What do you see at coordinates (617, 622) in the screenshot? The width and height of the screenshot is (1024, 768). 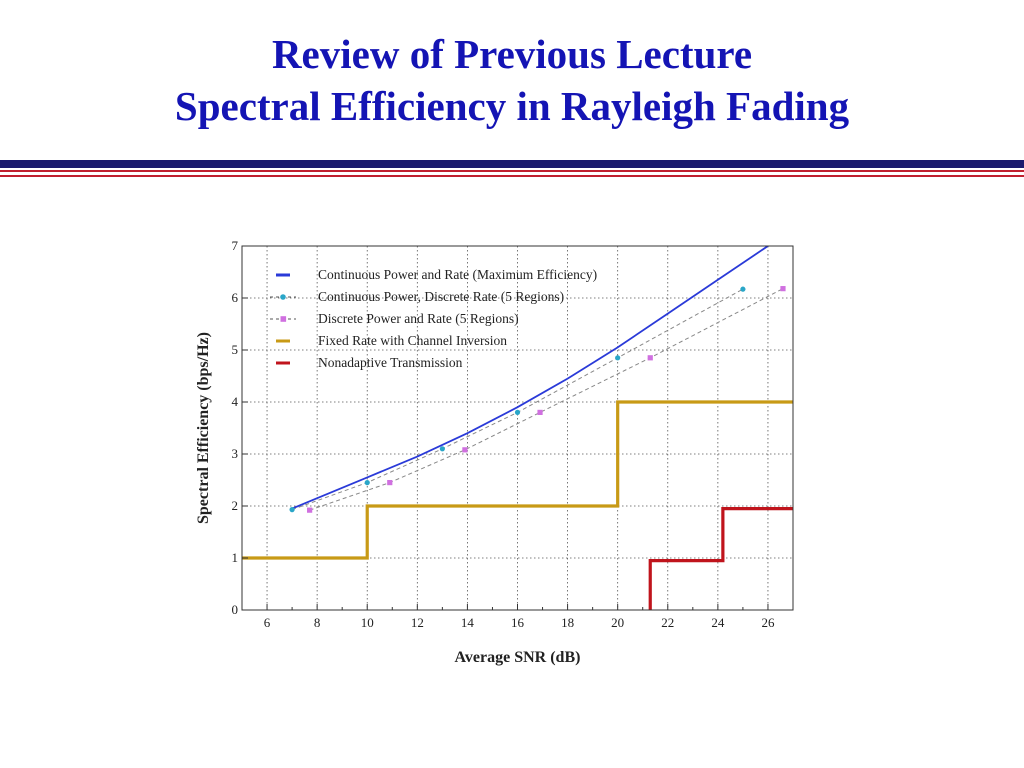 I see `x-tick-label: 20` at bounding box center [617, 622].